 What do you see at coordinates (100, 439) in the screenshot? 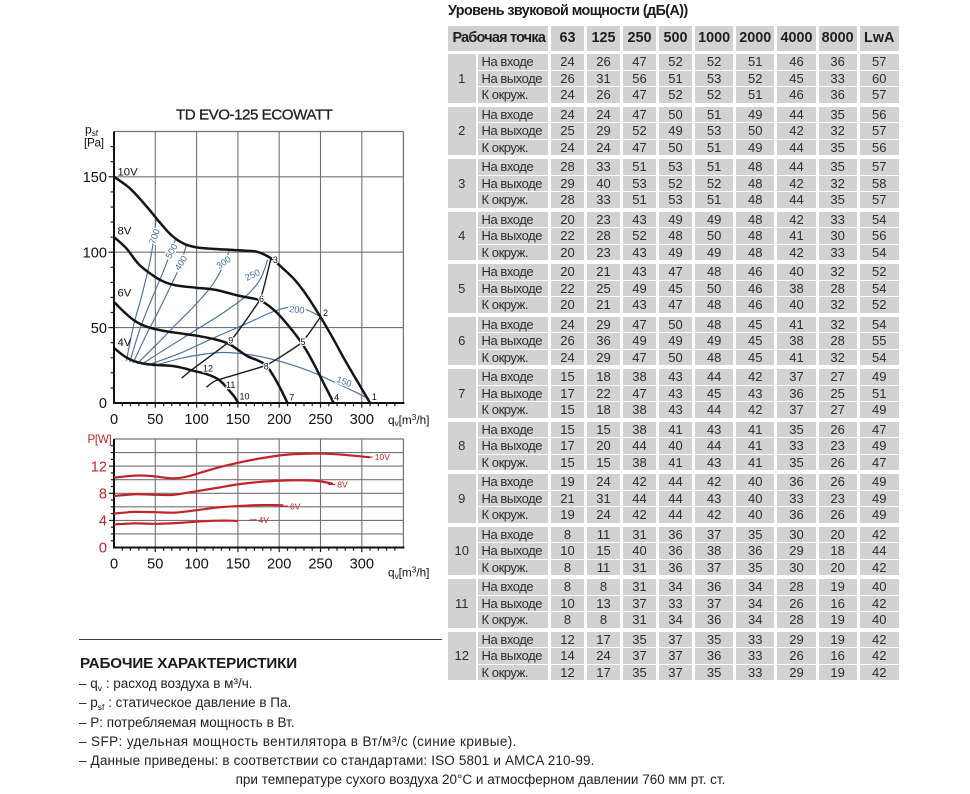
I see `svg-text: P[W]` at bounding box center [100, 439].